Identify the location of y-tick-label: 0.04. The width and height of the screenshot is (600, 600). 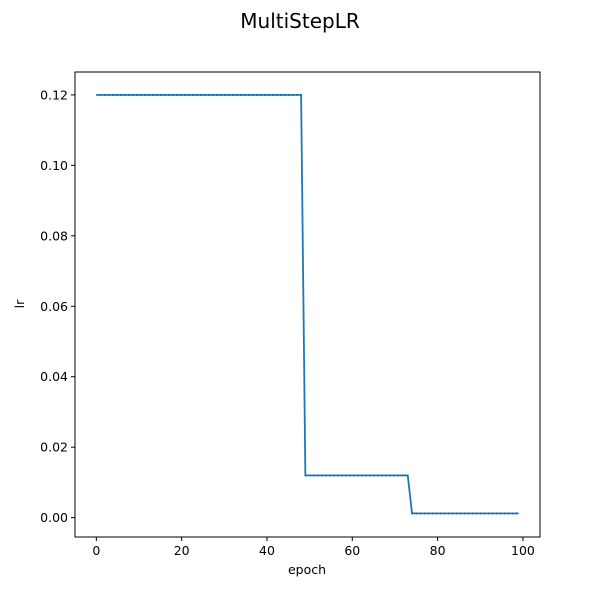
(54, 376).